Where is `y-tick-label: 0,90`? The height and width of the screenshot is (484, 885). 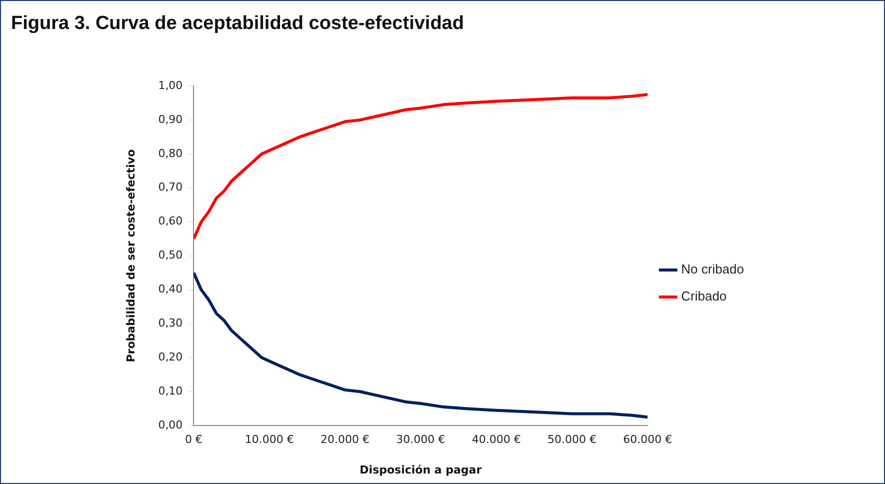
y-tick-label: 0,90 is located at coordinates (170, 119).